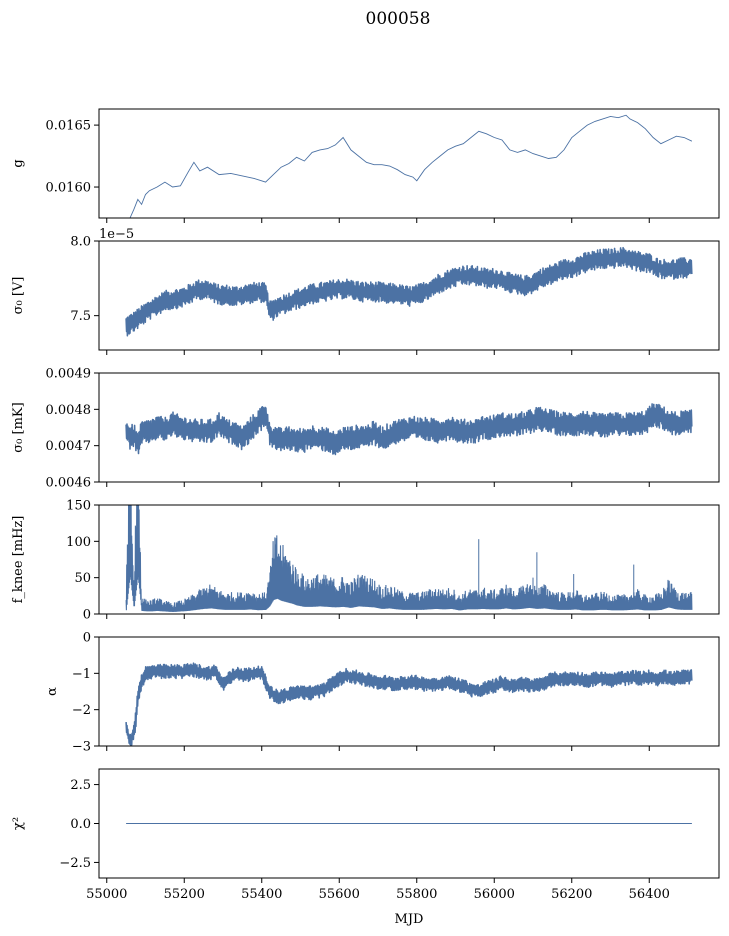 The image size is (729, 936). Describe the element at coordinates (78, 506) in the screenshot. I see `y-tick-label: 150` at that location.